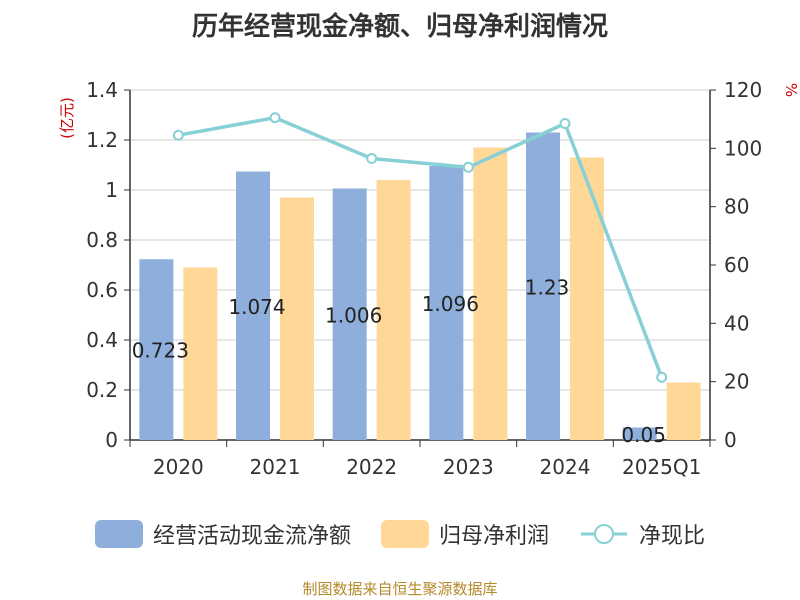 This screenshot has width=800, height=600. Describe the element at coordinates (102, 340) in the screenshot. I see `y-left-tick-label: 0.4` at that location.